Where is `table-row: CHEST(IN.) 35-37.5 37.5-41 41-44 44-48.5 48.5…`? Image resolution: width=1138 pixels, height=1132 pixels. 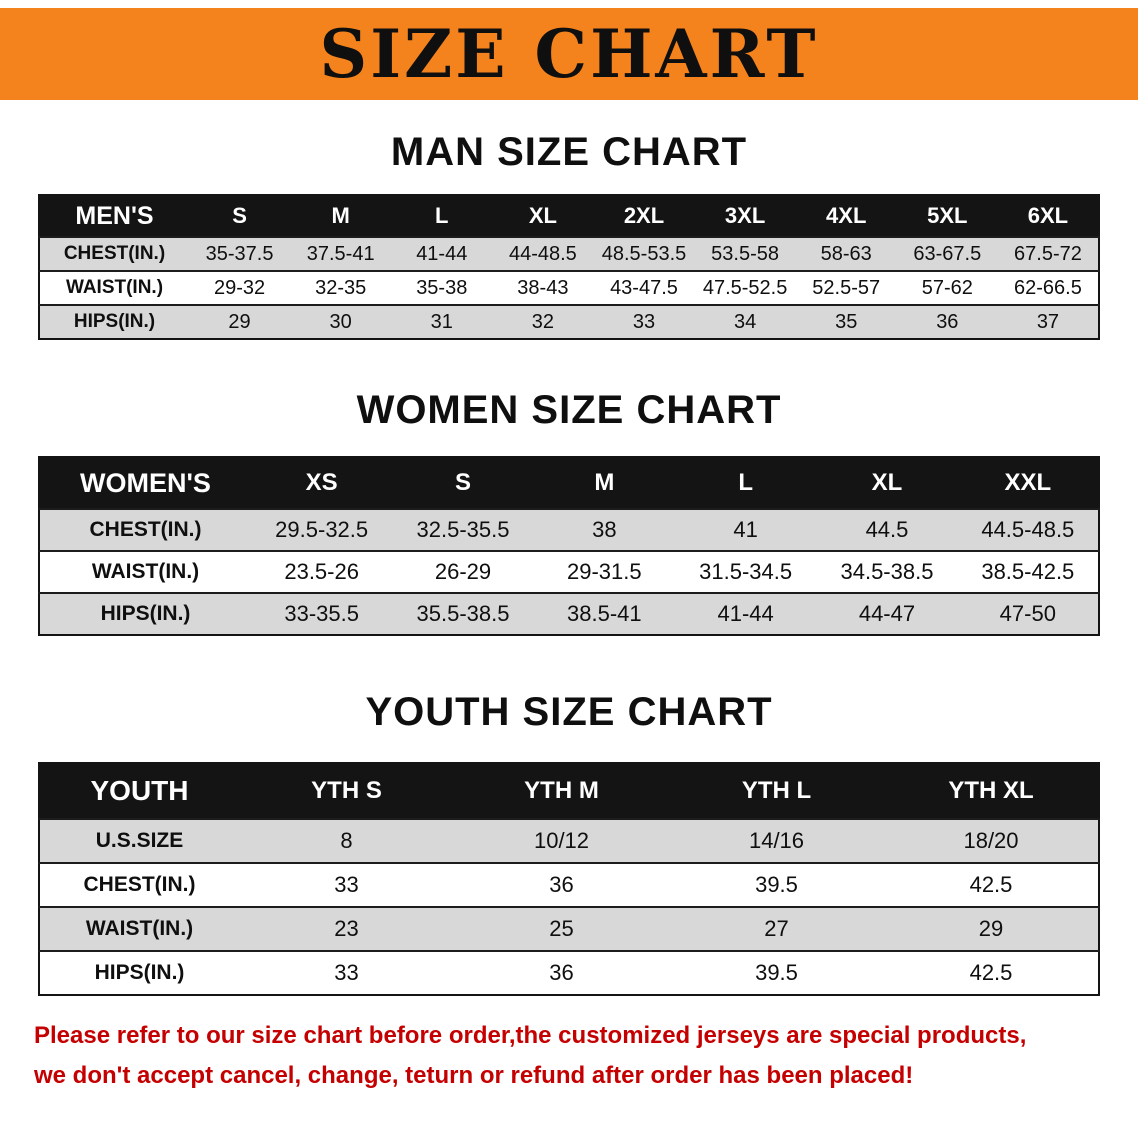
table-row: CHEST(IN.) 35-37.5 37.5-41 41-44 44-48.5 48.5… is located at coordinates (569, 254).